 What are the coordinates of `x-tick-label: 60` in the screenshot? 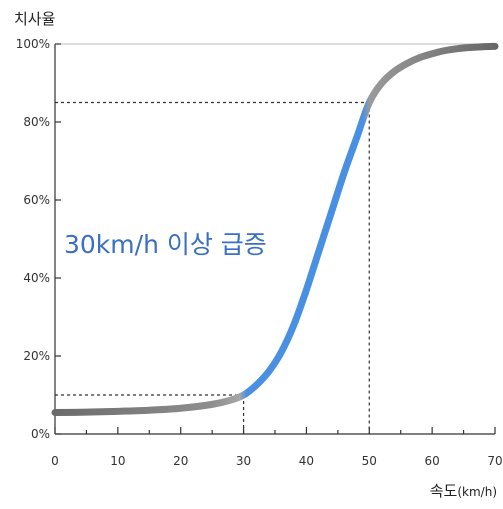 It's located at (432, 461).